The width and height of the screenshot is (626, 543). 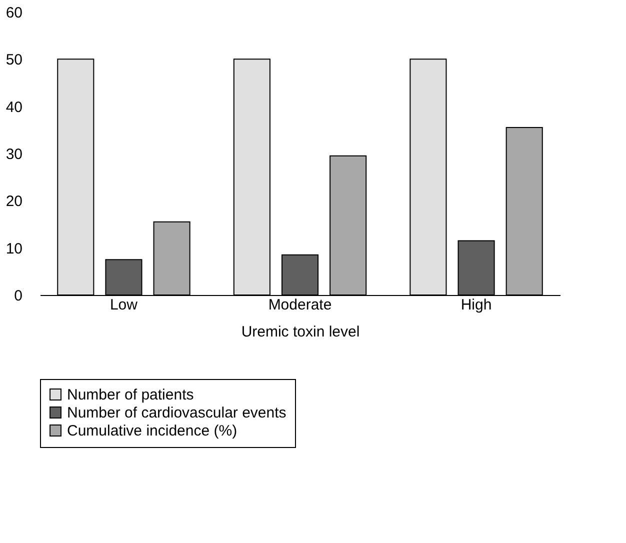 What do you see at coordinates (14, 201) in the screenshot?
I see `y-tick-label: 20` at bounding box center [14, 201].